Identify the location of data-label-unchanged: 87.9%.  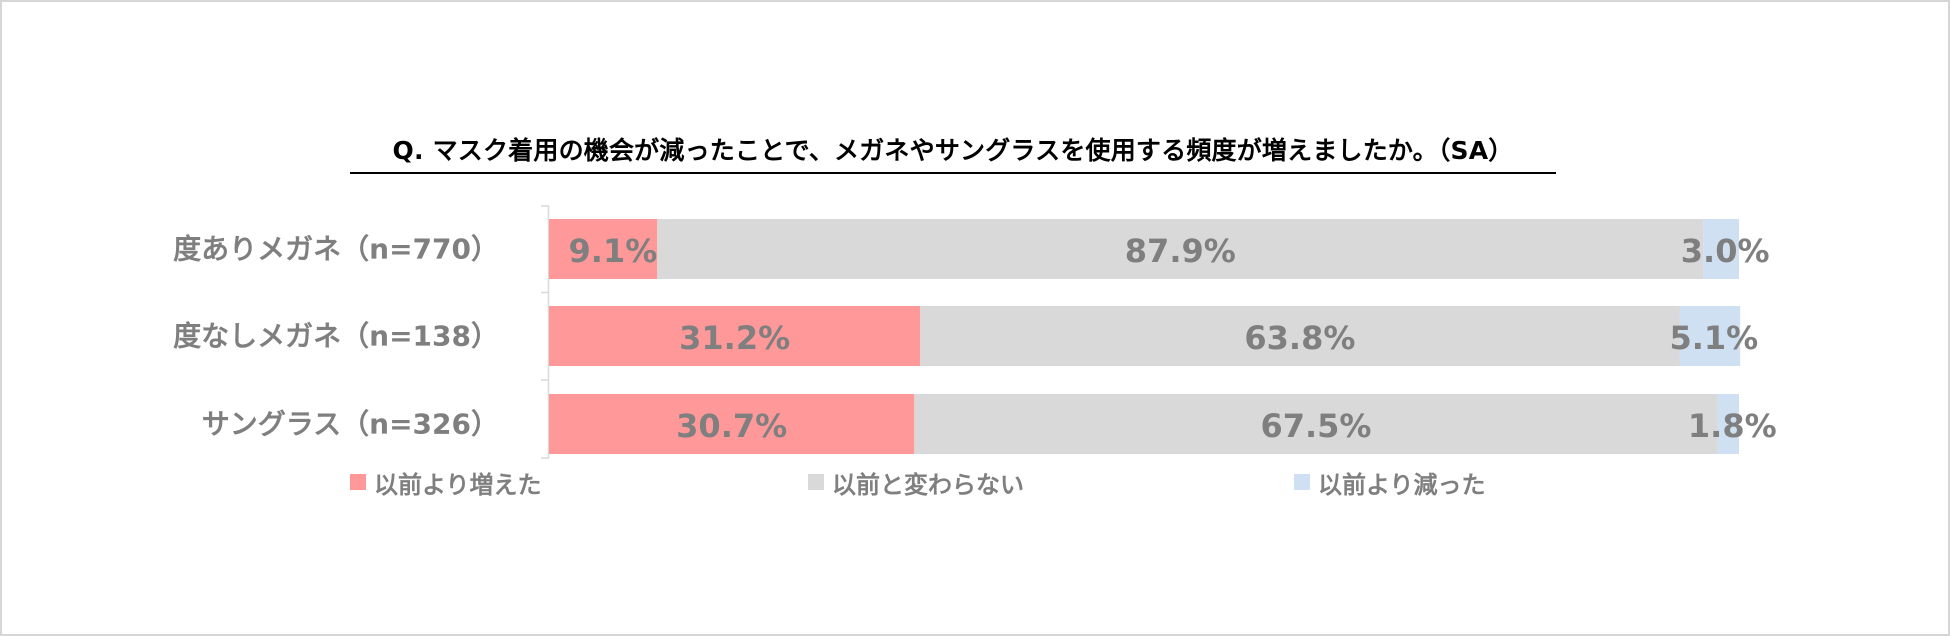
(1180, 251).